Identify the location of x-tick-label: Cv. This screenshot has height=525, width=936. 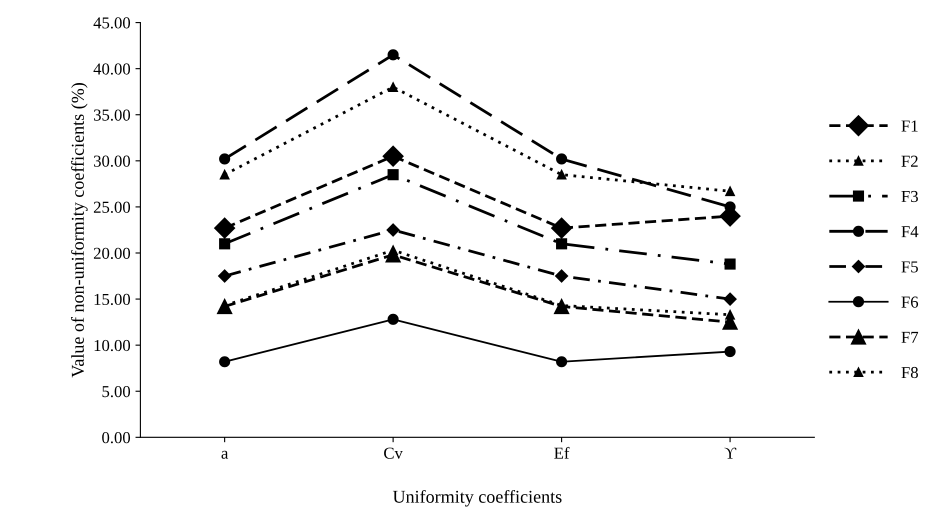
(393, 453).